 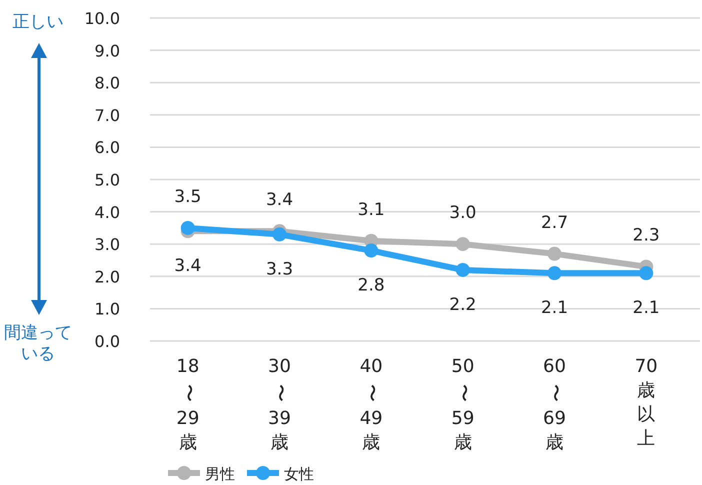 I want to click on y-tick-label: 8.0, so click(x=107, y=83).